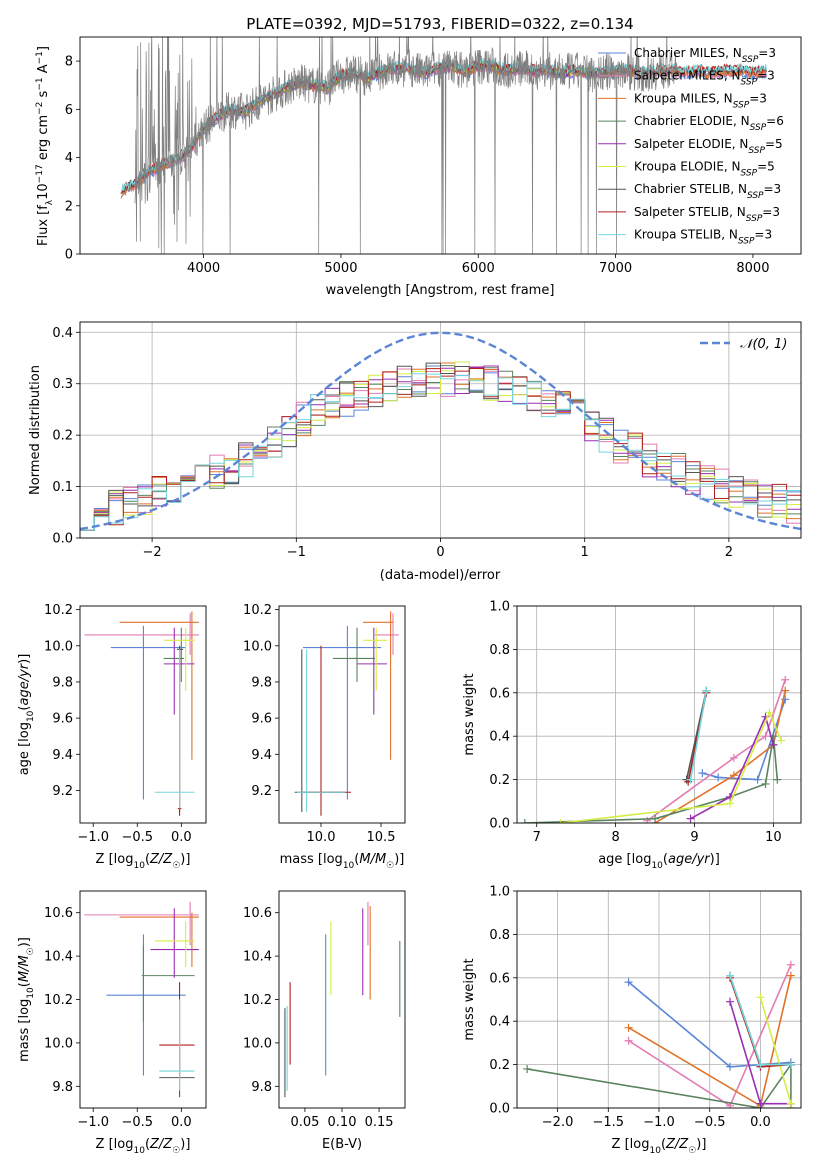  I want to click on x-tick-label: 0, so click(440, 552).